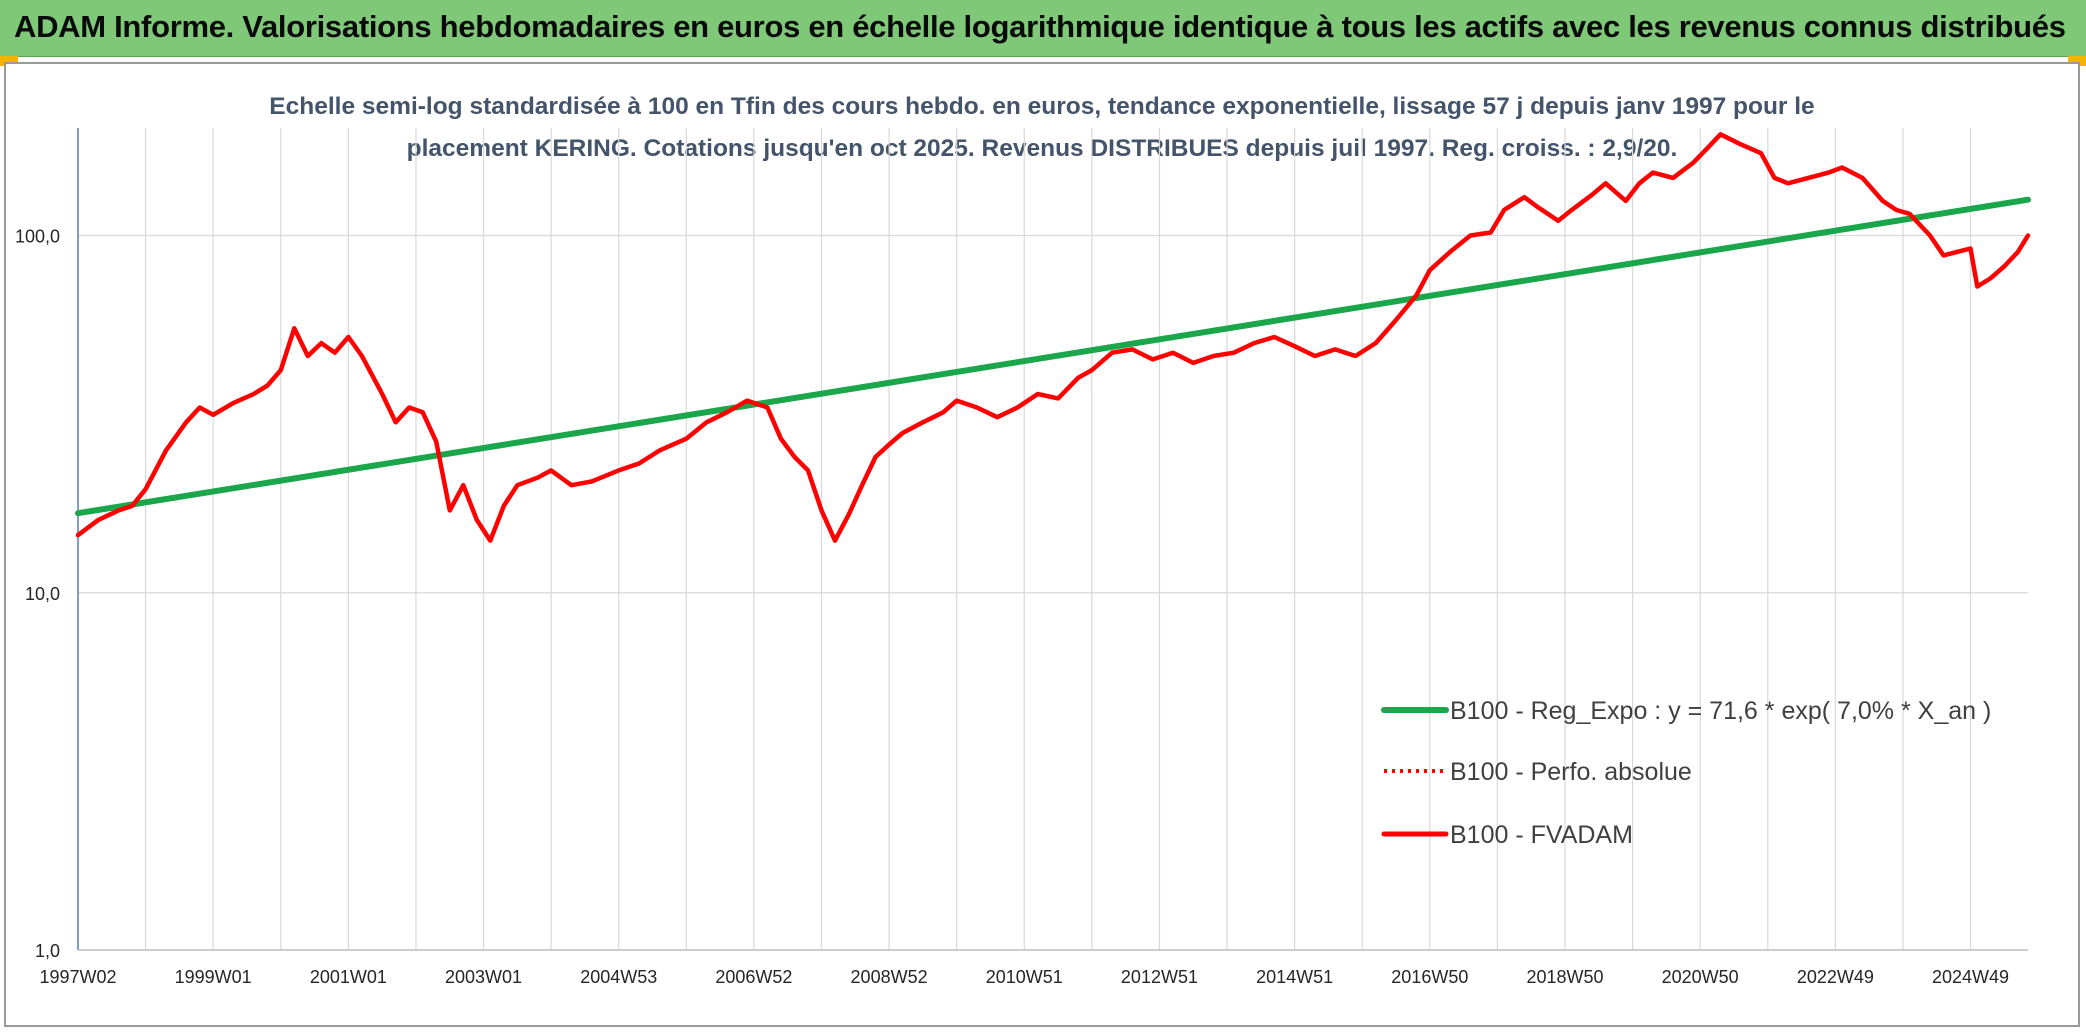 This screenshot has height=1033, width=2086. What do you see at coordinates (348, 977) in the screenshot?
I see `x-tick-label: 2001W01` at bounding box center [348, 977].